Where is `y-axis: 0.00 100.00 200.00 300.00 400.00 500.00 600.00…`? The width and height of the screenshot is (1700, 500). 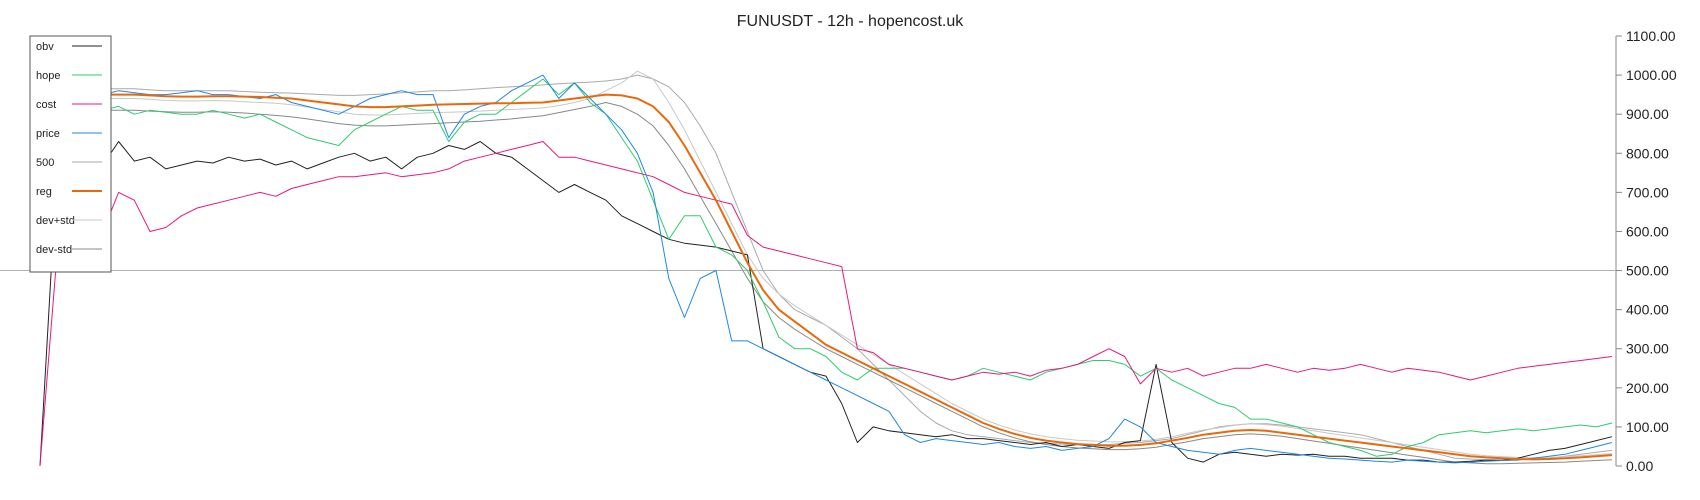
y-axis: 0.00 100.00 200.00 300.00 400.00 500.00 600.00… is located at coordinates (1646, 251).